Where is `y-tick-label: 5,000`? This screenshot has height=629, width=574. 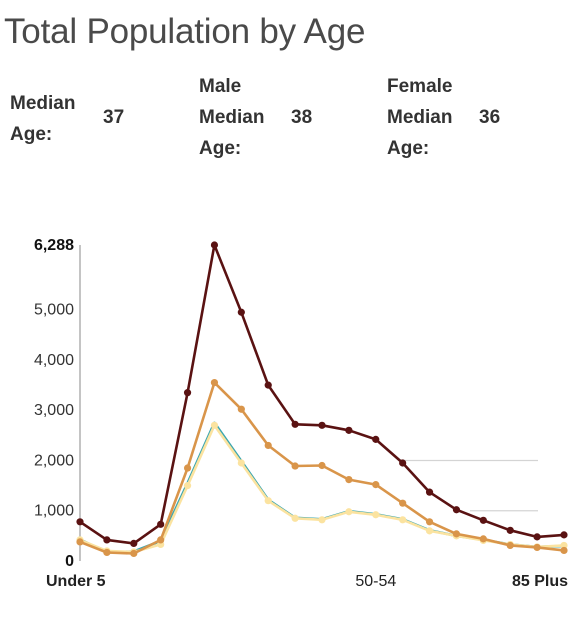
y-tick-label: 5,000 is located at coordinates (54, 310).